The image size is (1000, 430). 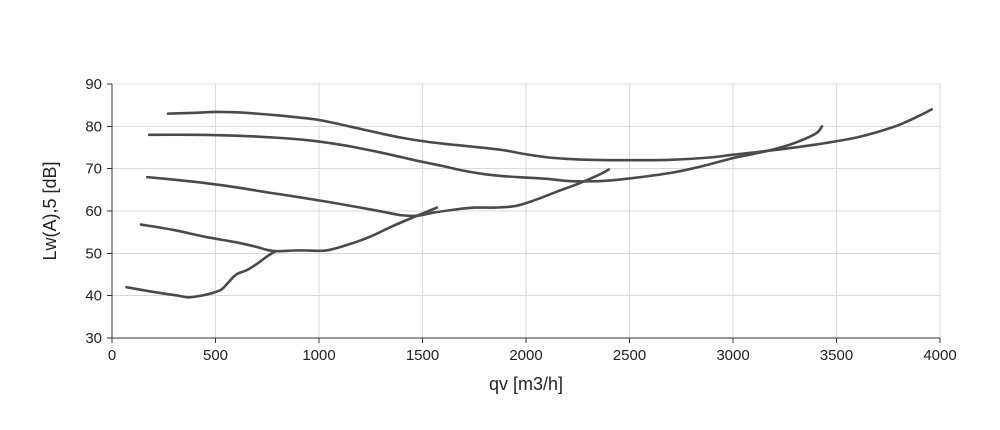 What do you see at coordinates (732, 355) in the screenshot?
I see `x-tick-label: 3000` at bounding box center [732, 355].